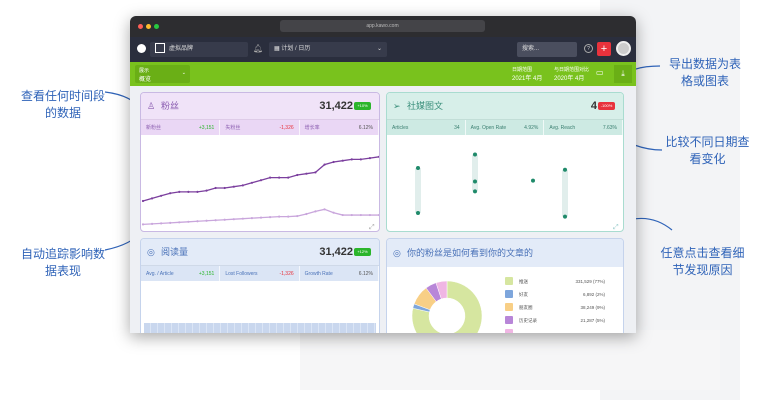 The width and height of the screenshot is (769, 400). Describe the element at coordinates (62, 262) in the screenshot. I see `annotation-auto-track: 自动追踪影响数据表现` at that location.